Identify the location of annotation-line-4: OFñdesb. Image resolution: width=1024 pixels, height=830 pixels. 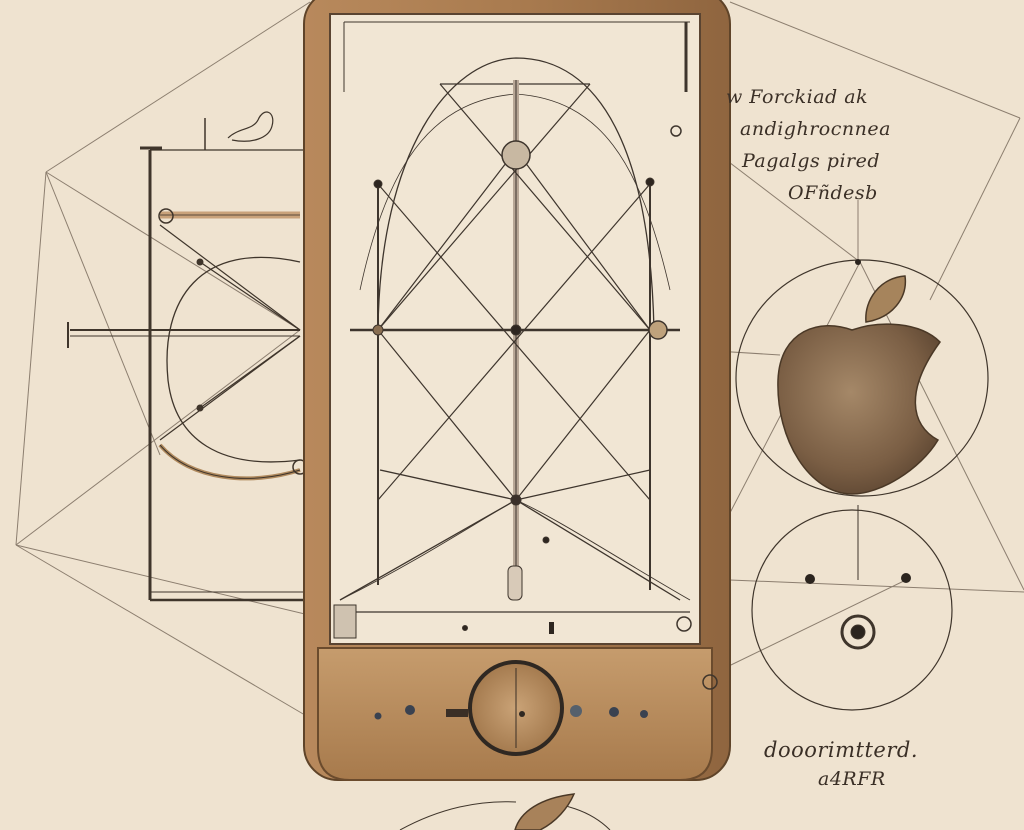
(833, 193).